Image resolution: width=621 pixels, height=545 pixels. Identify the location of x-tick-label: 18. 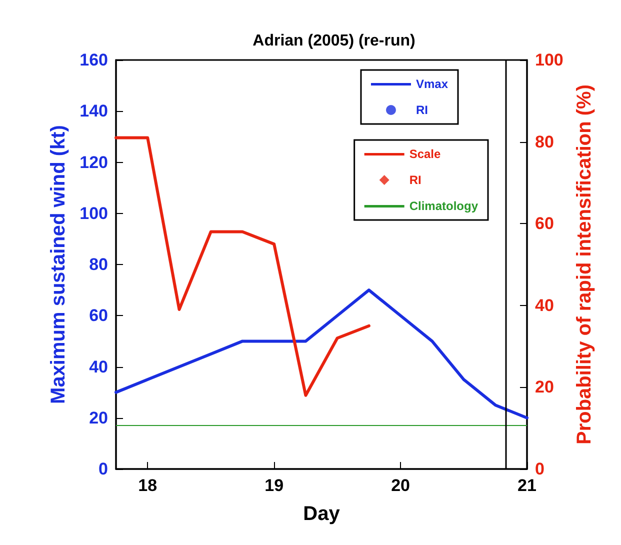
(148, 485).